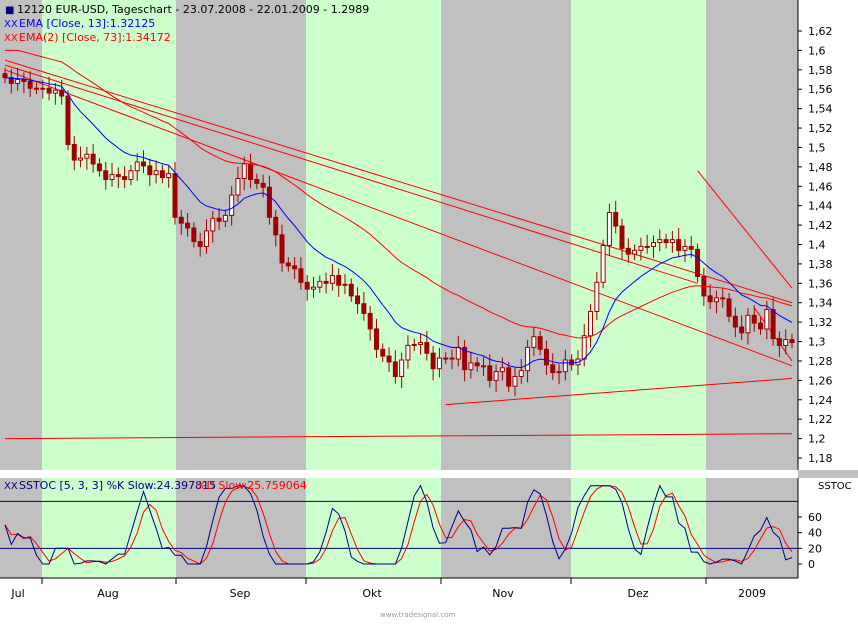 This screenshot has height=626, width=858. I want to click on price-tick-label: 1,4, so click(817, 245).